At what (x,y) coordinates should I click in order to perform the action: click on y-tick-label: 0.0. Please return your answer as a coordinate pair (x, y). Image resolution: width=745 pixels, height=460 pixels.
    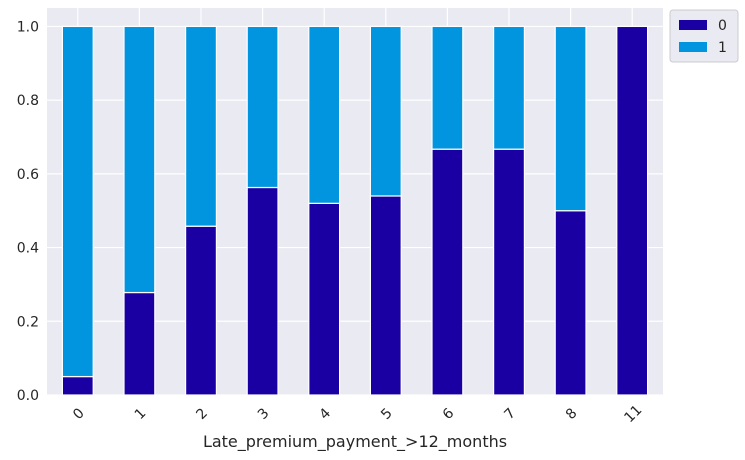
    Looking at the image, I should click on (28, 396).